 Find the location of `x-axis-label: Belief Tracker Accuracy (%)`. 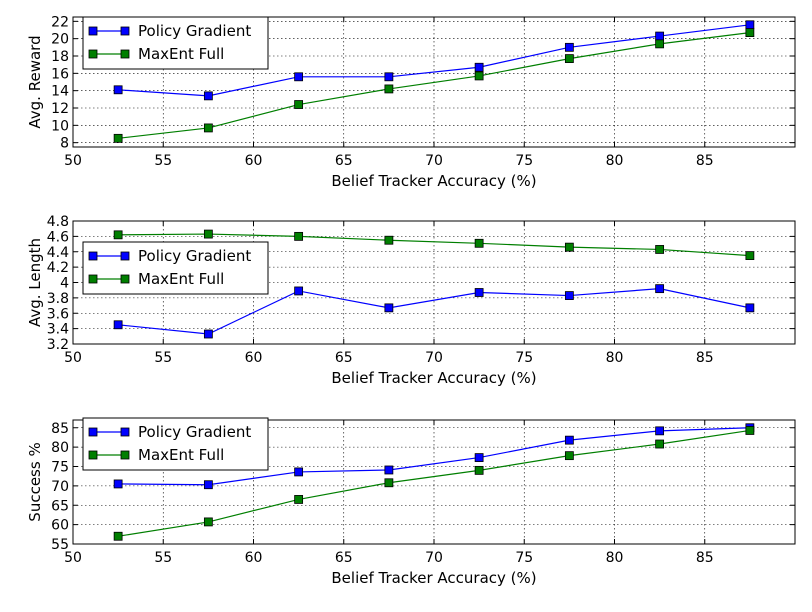

x-axis-label: Belief Tracker Accuracy (%) is located at coordinates (433, 378).